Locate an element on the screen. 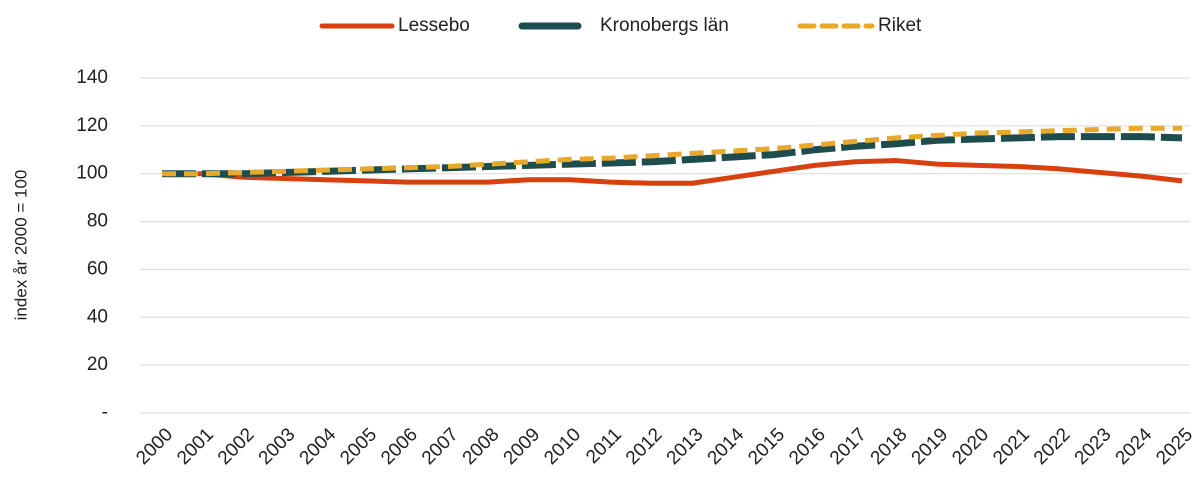 The width and height of the screenshot is (1192, 484). legend-label: Kronobergs län is located at coordinates (664, 25).